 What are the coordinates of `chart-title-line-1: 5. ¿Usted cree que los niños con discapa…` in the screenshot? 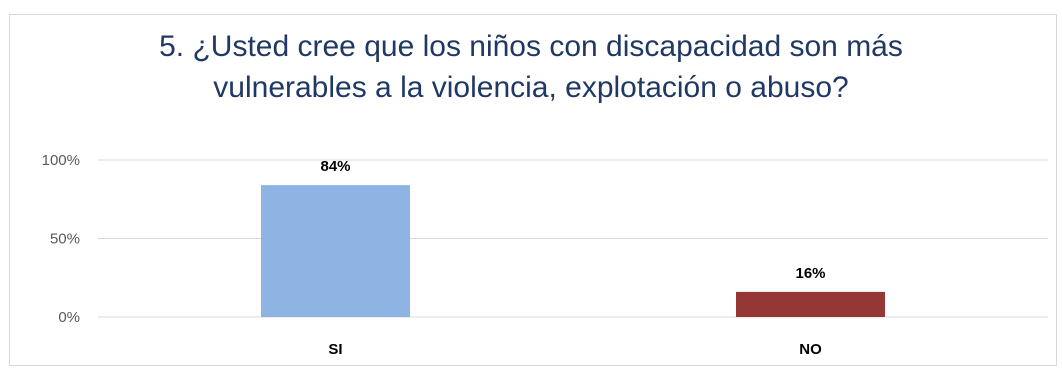 It's located at (531, 46).